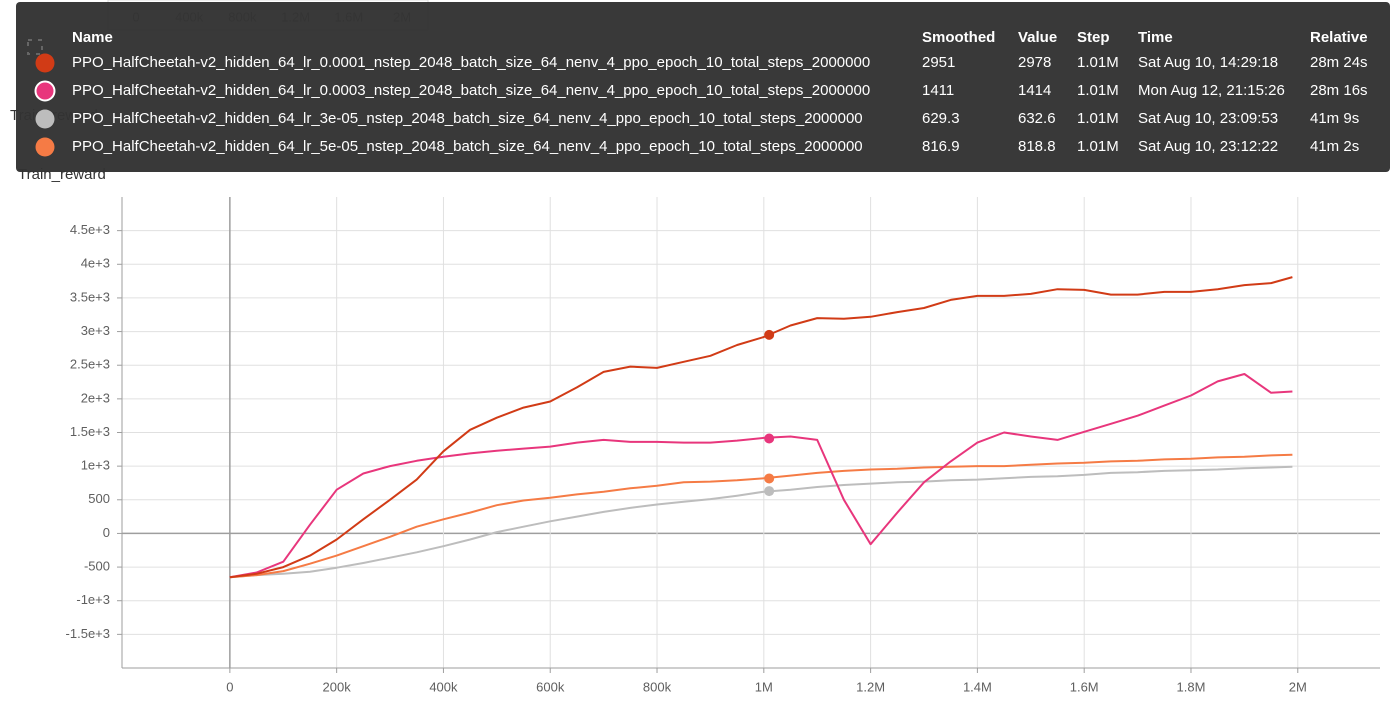 Image resolution: width=1393 pixels, height=705 pixels. I want to click on tooltip-header: Name, so click(92, 37).